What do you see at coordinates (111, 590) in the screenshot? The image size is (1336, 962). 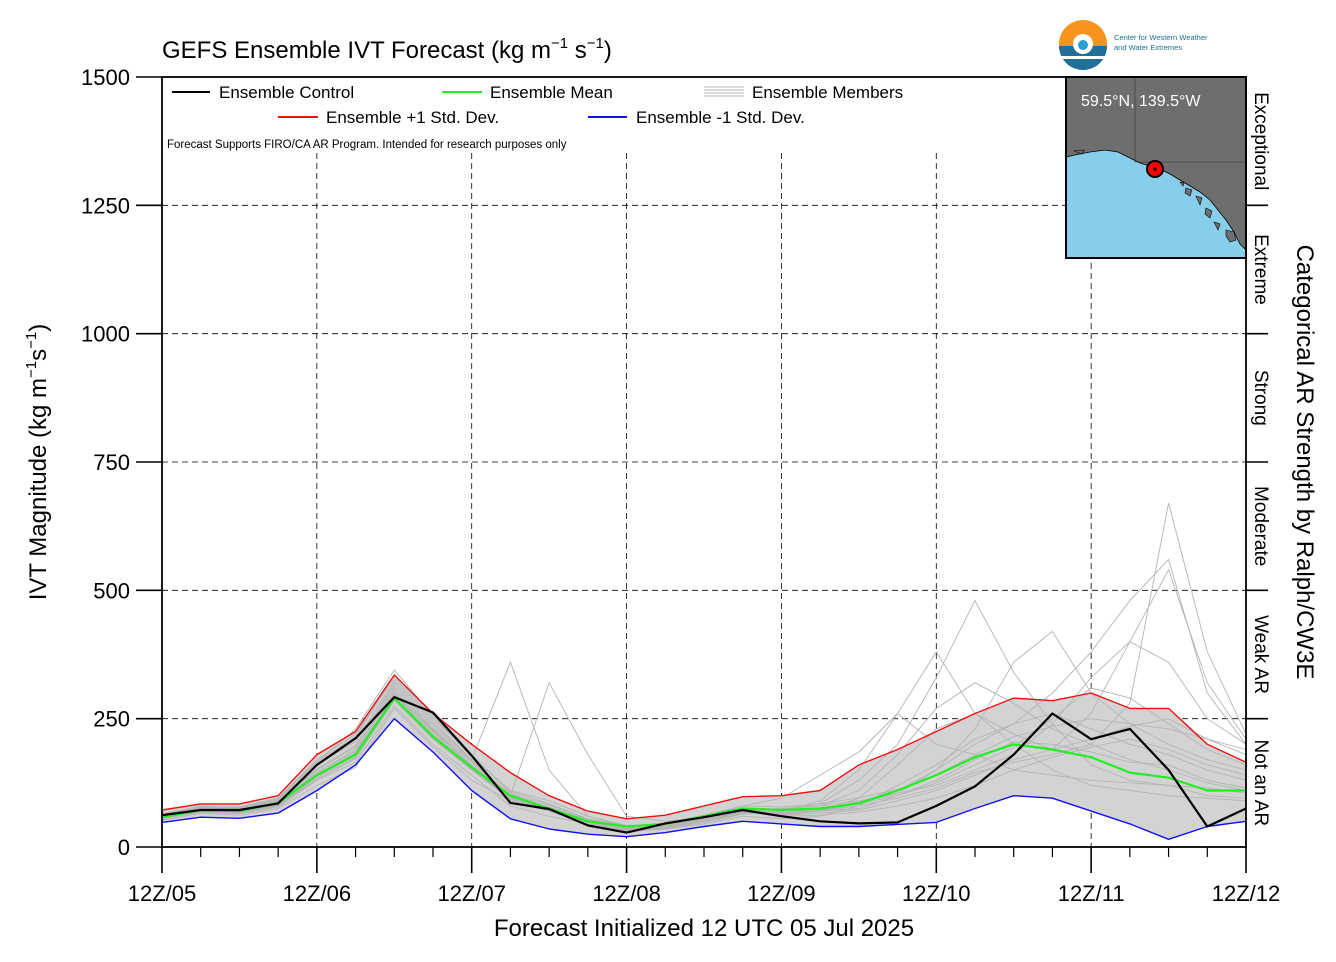 I see `y-tick-label: 500` at bounding box center [111, 590].